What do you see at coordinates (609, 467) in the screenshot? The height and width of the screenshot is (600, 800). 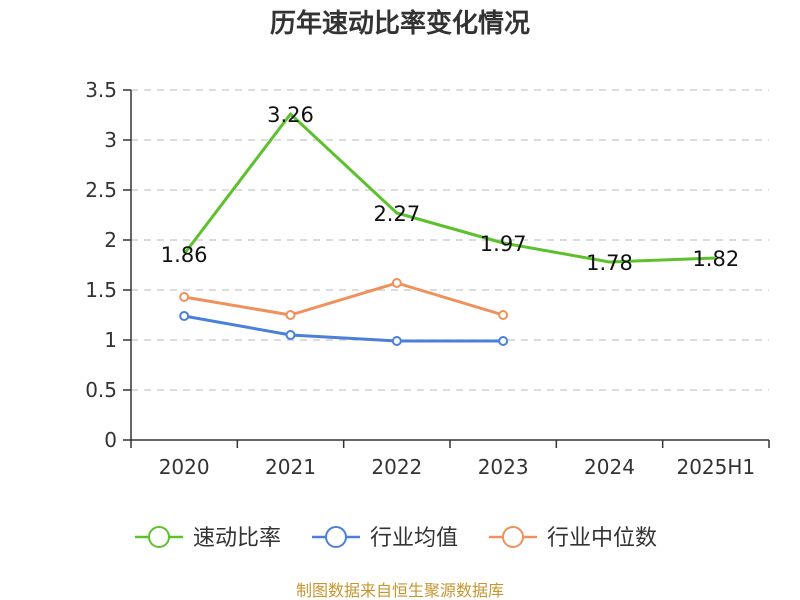 I see `x-tick-label: 2024` at bounding box center [609, 467].